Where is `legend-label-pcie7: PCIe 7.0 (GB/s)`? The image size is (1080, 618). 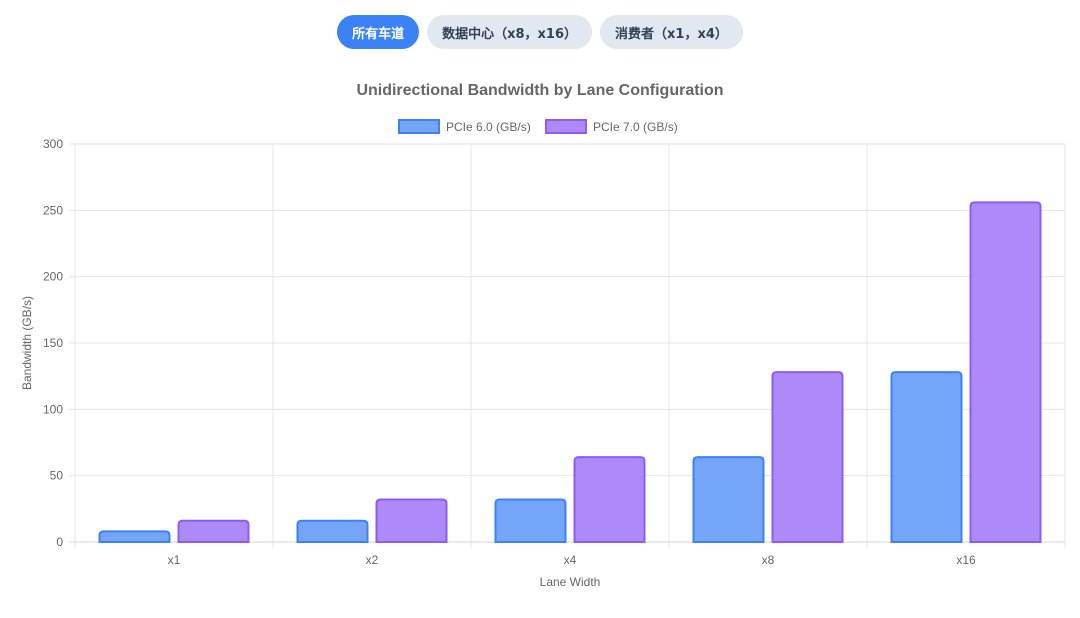 legend-label-pcie7: PCIe 7.0 (GB/s) is located at coordinates (635, 127).